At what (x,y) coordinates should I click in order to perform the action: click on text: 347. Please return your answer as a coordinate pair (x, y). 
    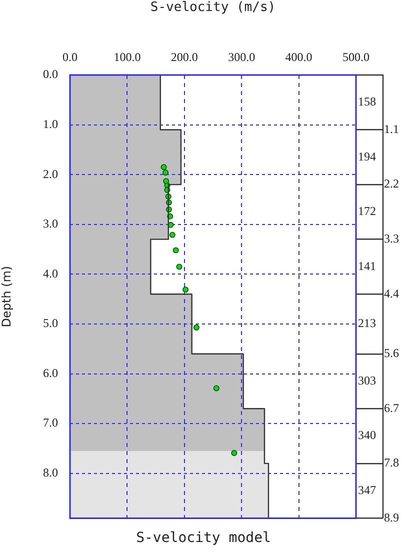
    Looking at the image, I should click on (367, 489).